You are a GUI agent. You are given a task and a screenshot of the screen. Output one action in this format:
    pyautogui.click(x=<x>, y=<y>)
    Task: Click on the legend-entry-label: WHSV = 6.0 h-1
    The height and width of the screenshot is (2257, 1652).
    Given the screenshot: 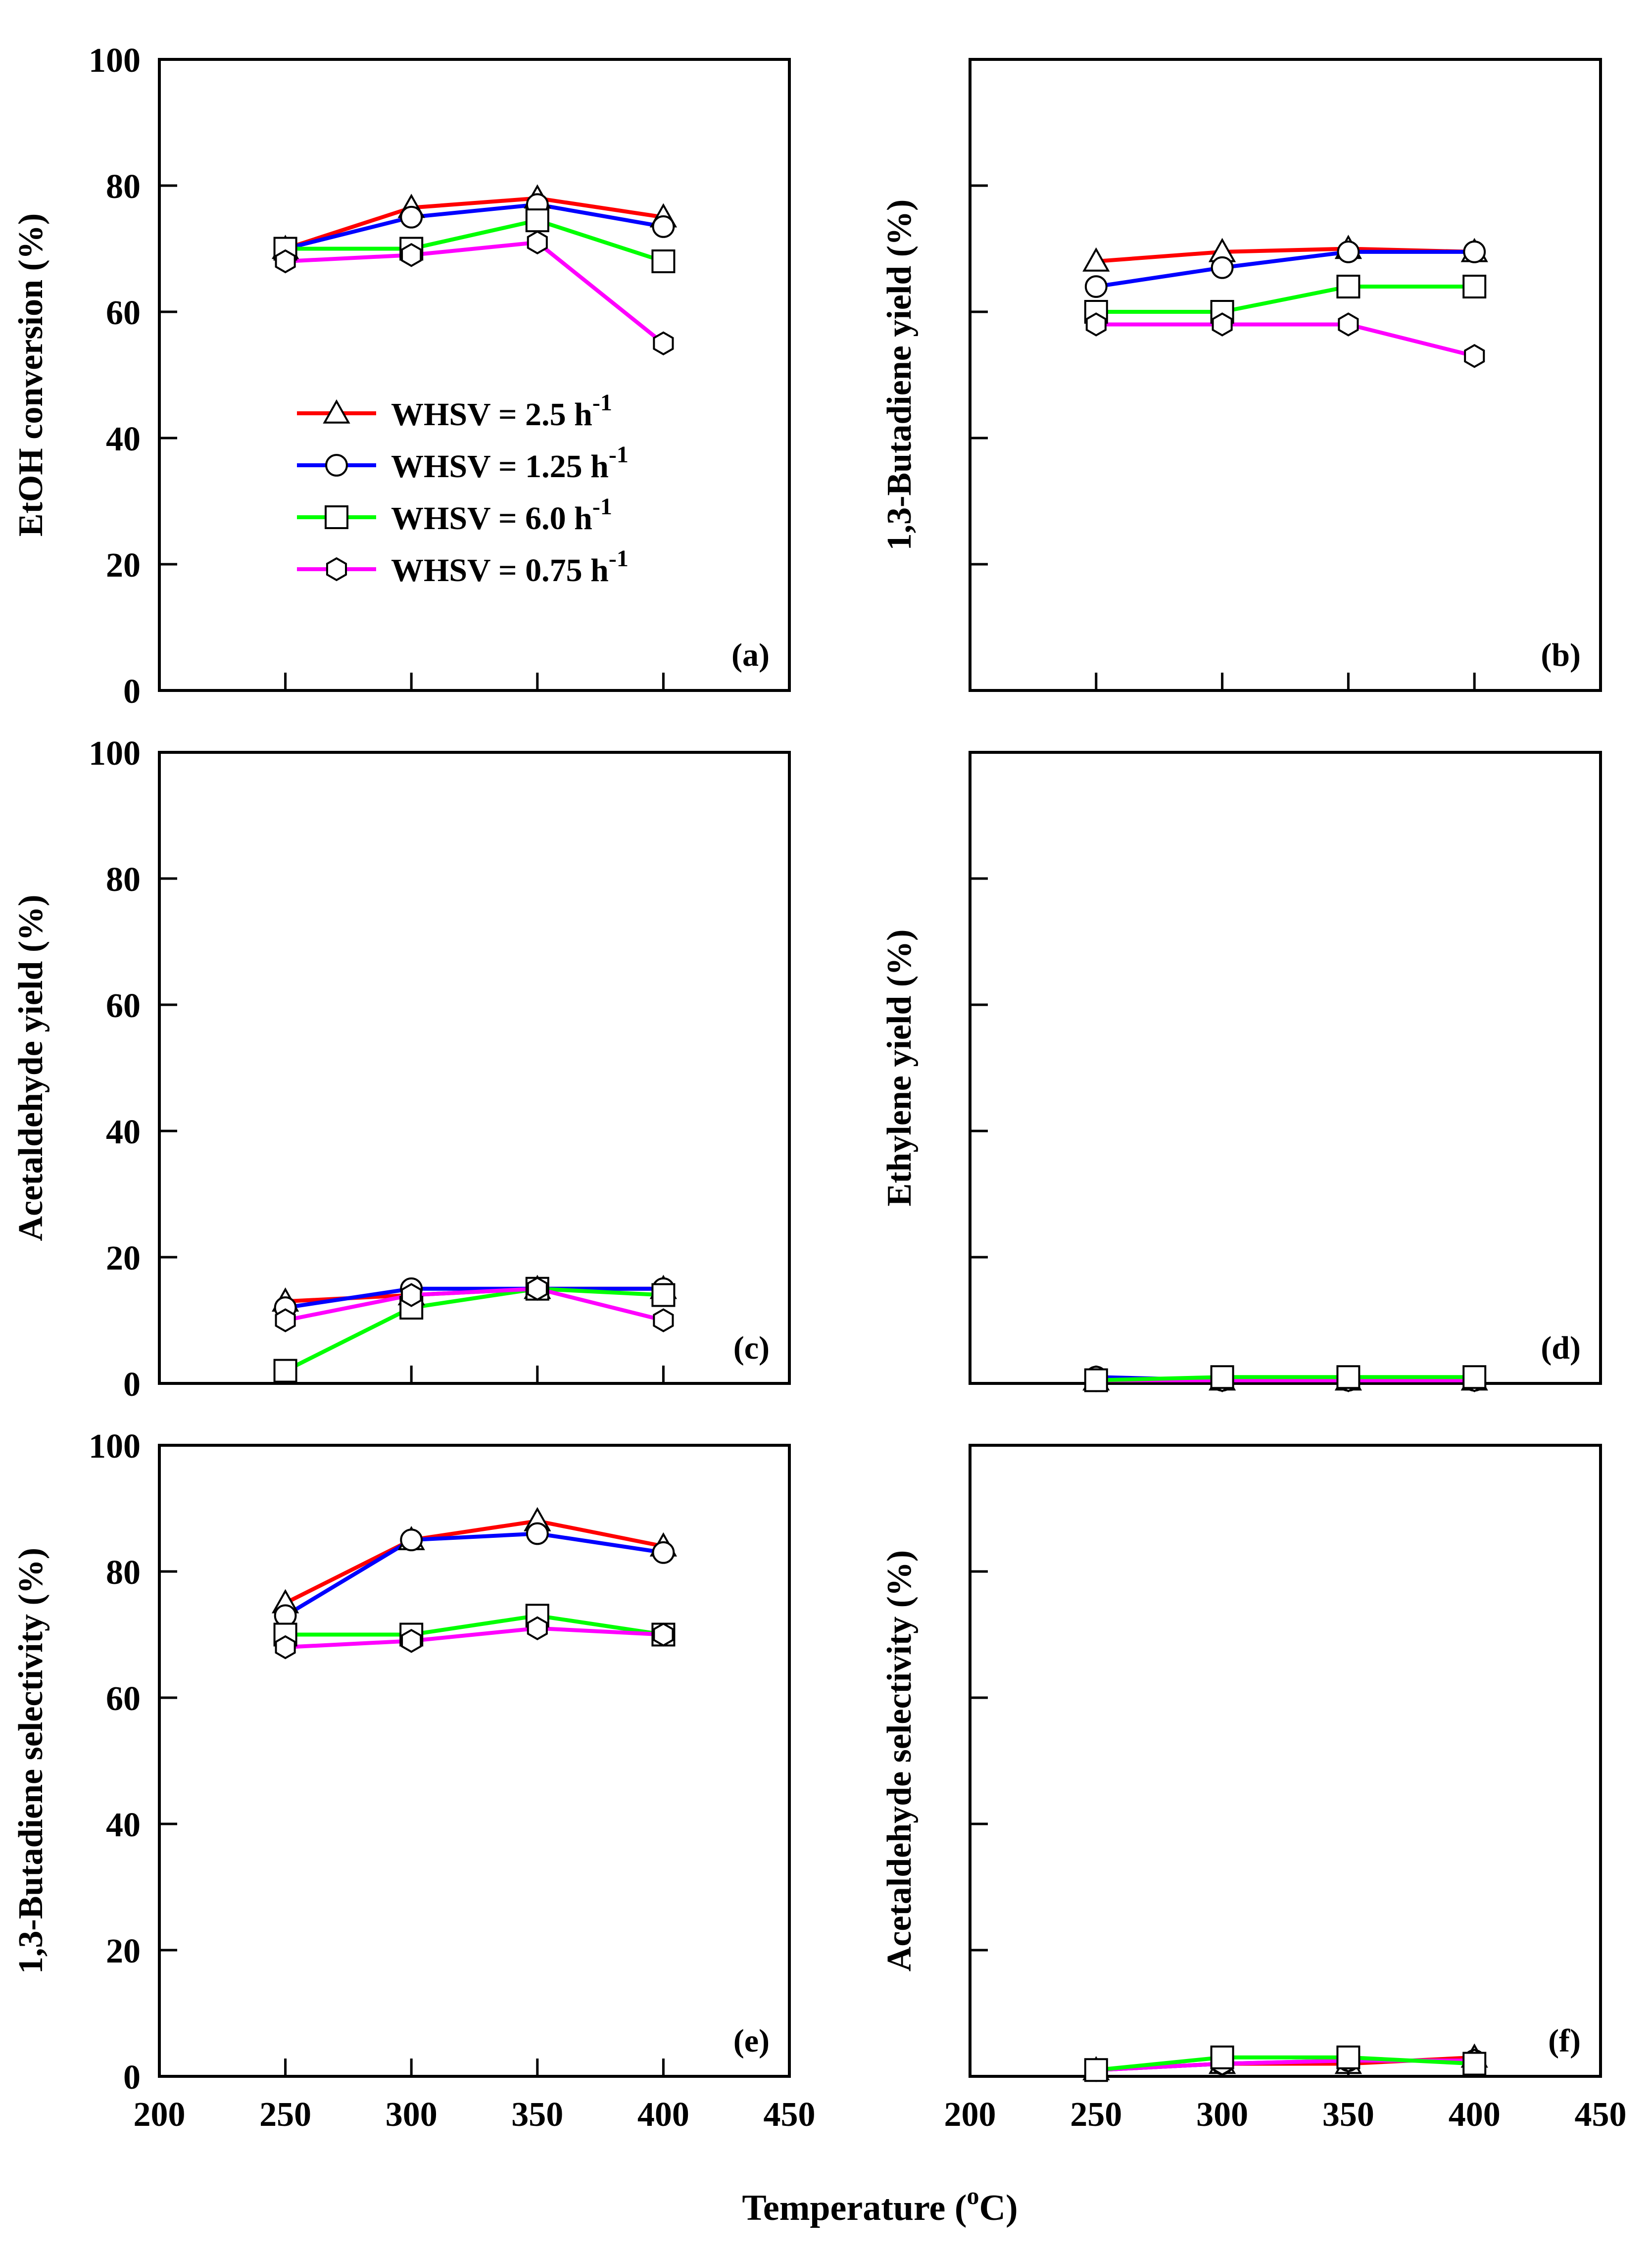 What is the action you would take?
    pyautogui.click(x=501, y=515)
    